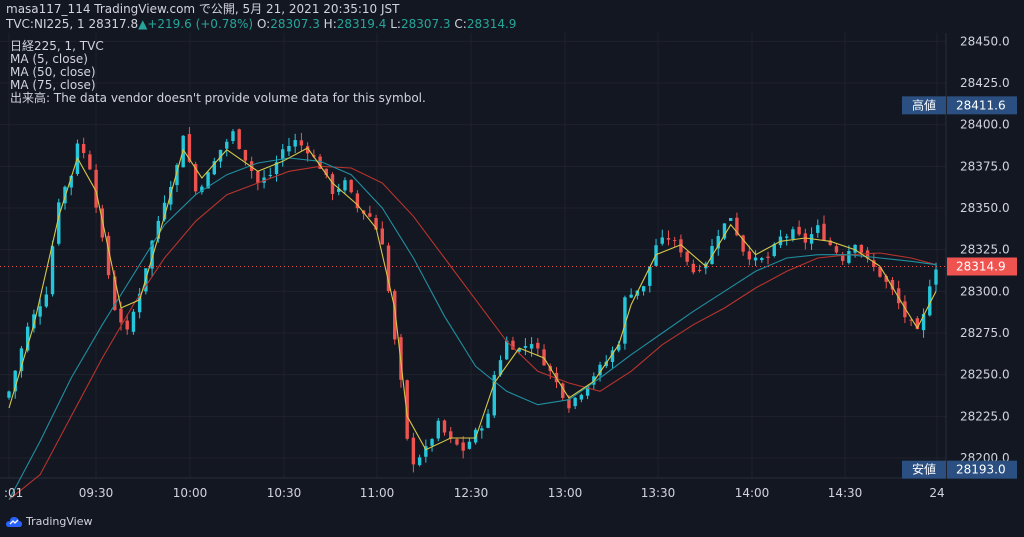 The height and width of the screenshot is (537, 1024). I want to click on x-tick-label: 13:00, so click(565, 493).